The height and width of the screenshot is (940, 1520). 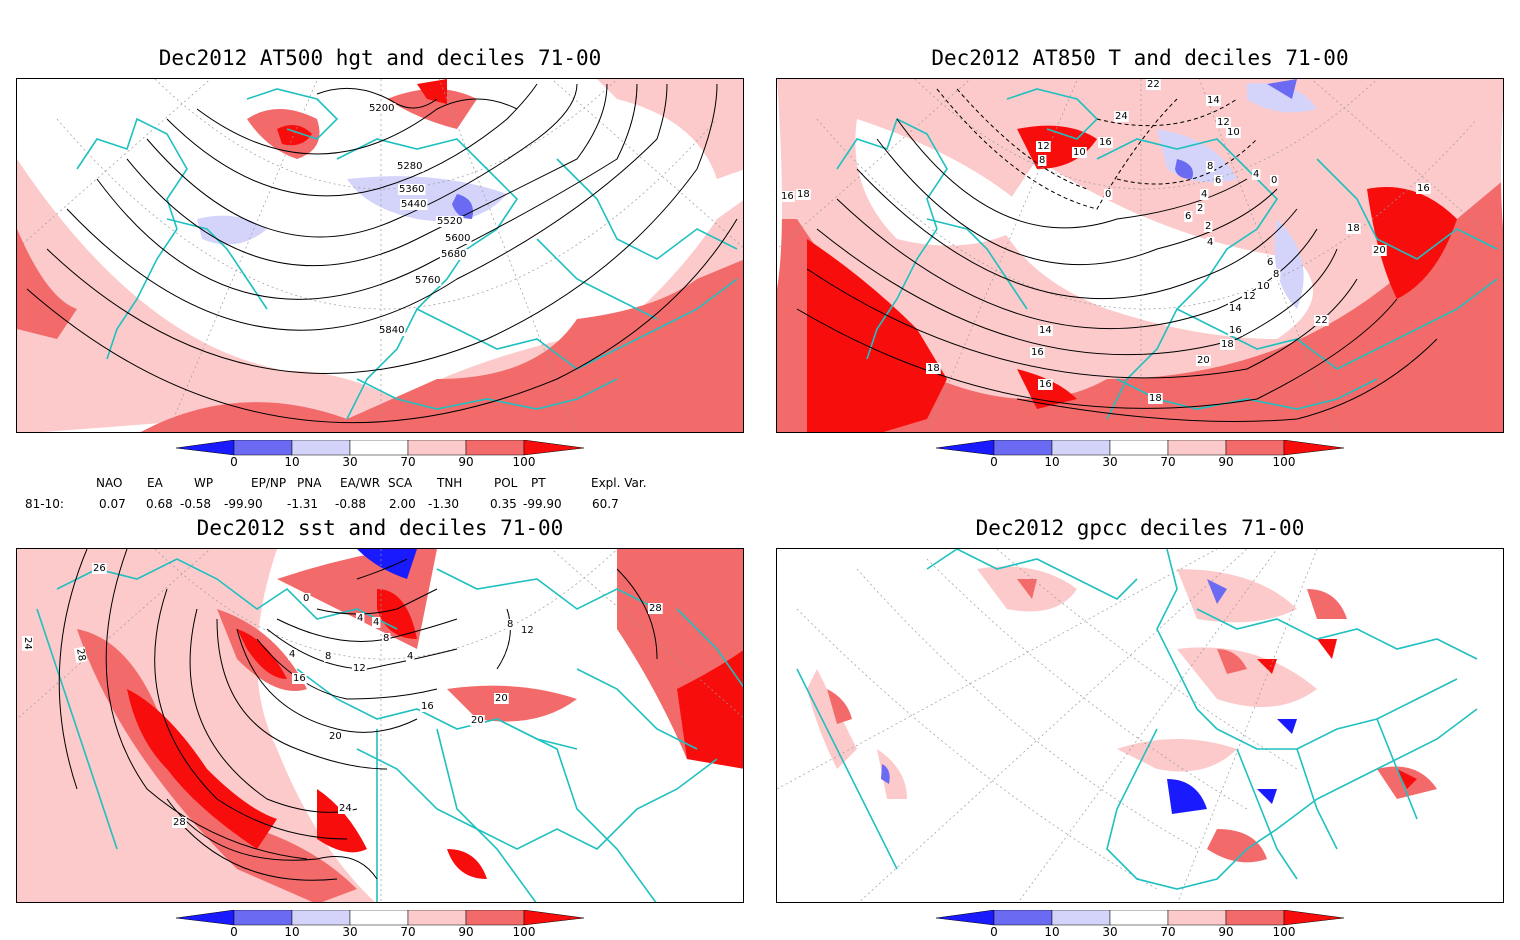 I want to click on contour-label: 26, so click(x=99, y=568).